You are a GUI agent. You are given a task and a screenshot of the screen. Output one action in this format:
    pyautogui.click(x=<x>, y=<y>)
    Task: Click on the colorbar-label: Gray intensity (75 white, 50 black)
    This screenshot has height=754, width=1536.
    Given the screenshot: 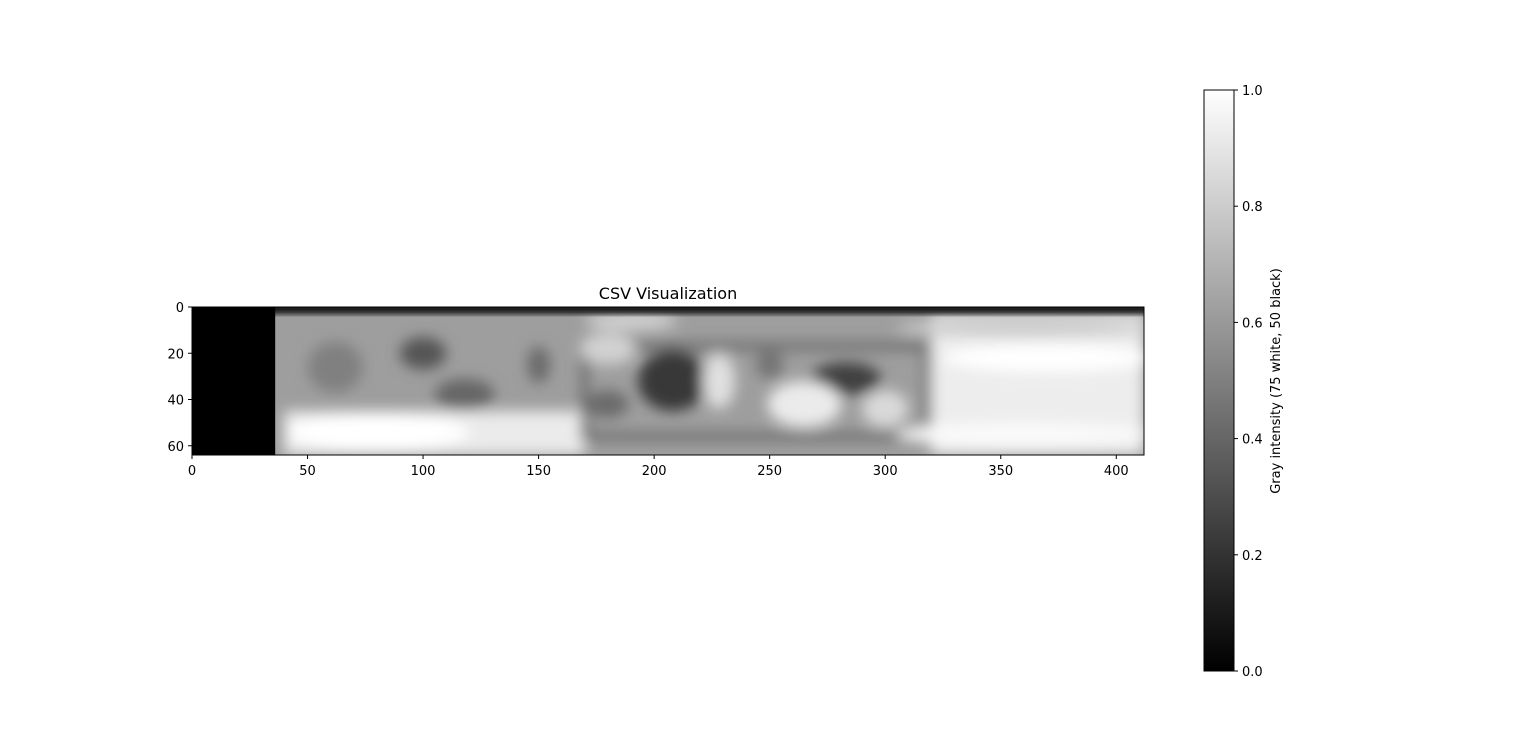 What is the action you would take?
    pyautogui.click(x=1276, y=381)
    